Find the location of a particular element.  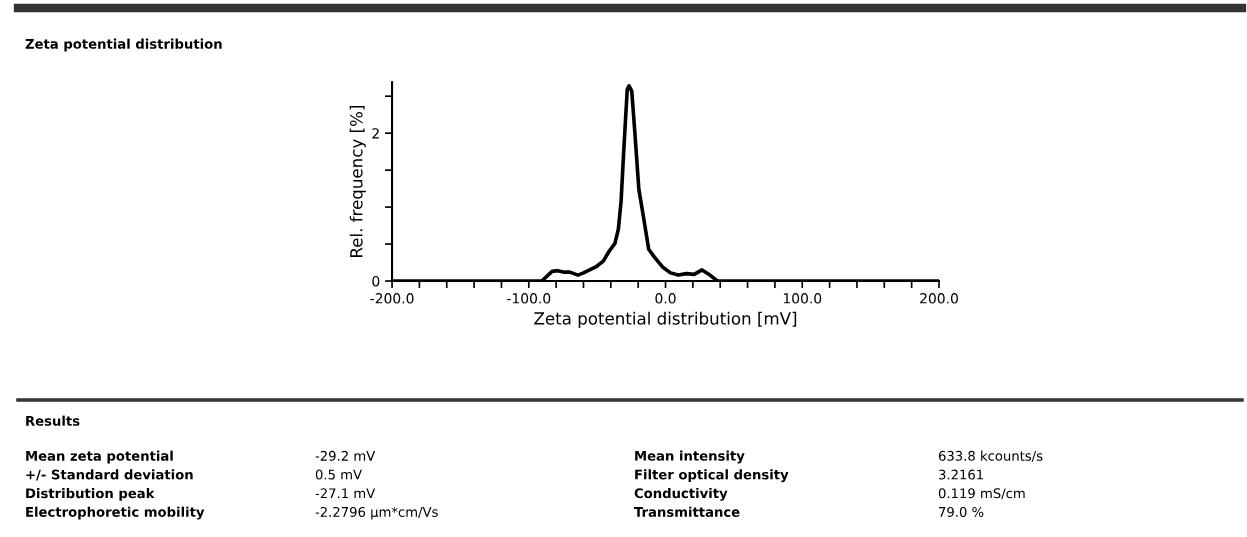

x-axis-title: Zeta potential distribution [mV] is located at coordinates (665, 319).